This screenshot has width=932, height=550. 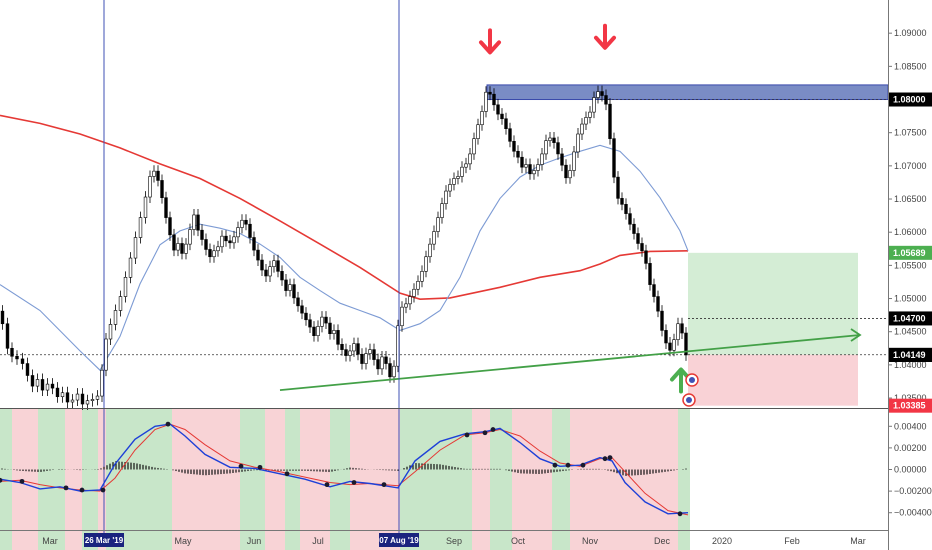 What do you see at coordinates (570, 362) in the screenshot?
I see `trendline` at bounding box center [570, 362].